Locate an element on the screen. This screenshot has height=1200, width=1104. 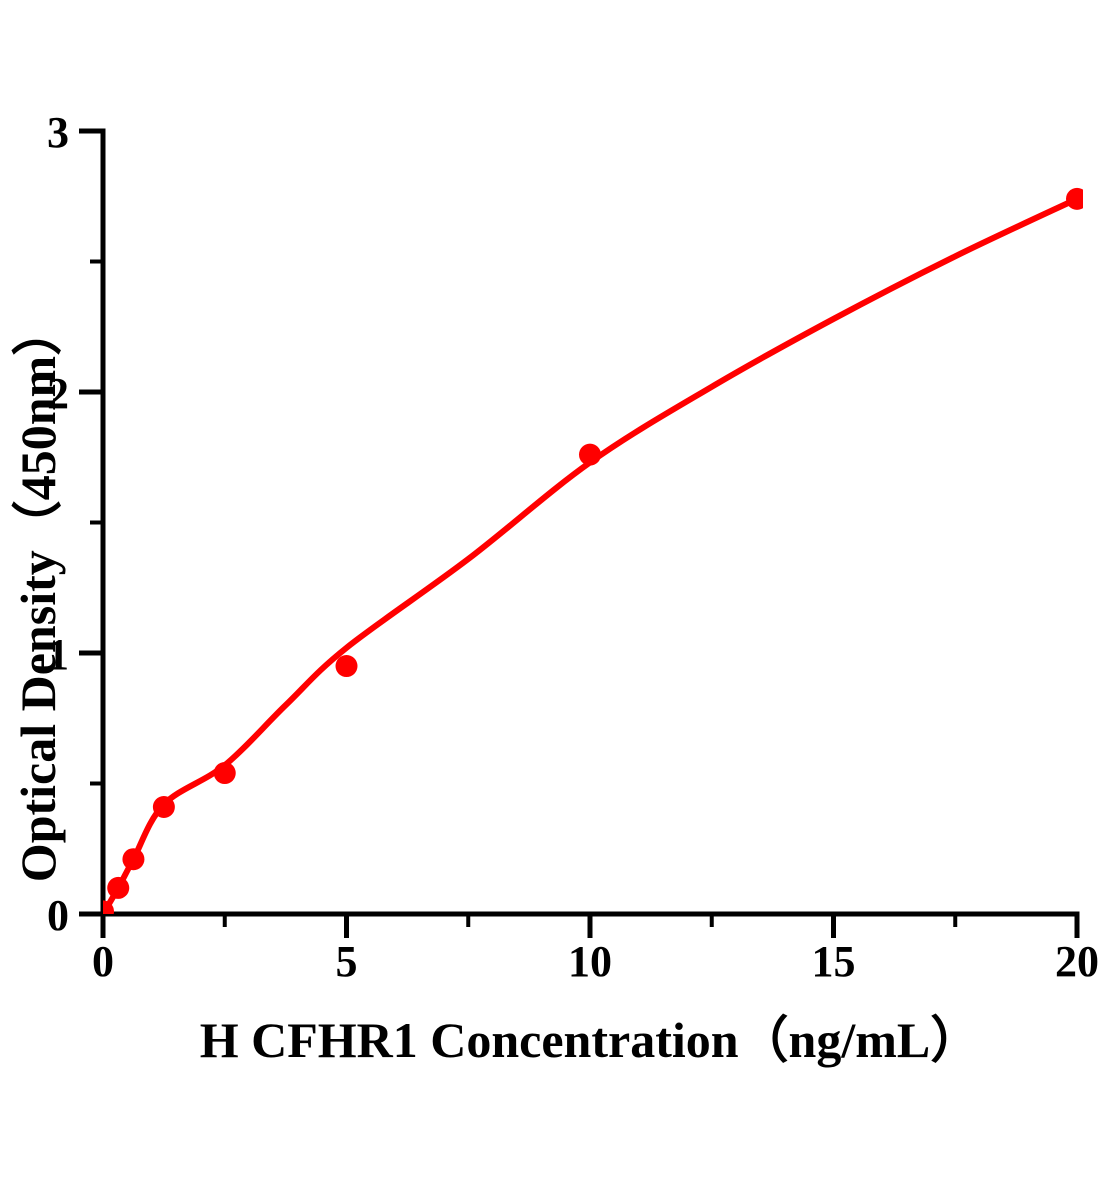
x-axis-title: H CFHR1 Concentration（ng/mL） is located at coordinates (590, 1040).